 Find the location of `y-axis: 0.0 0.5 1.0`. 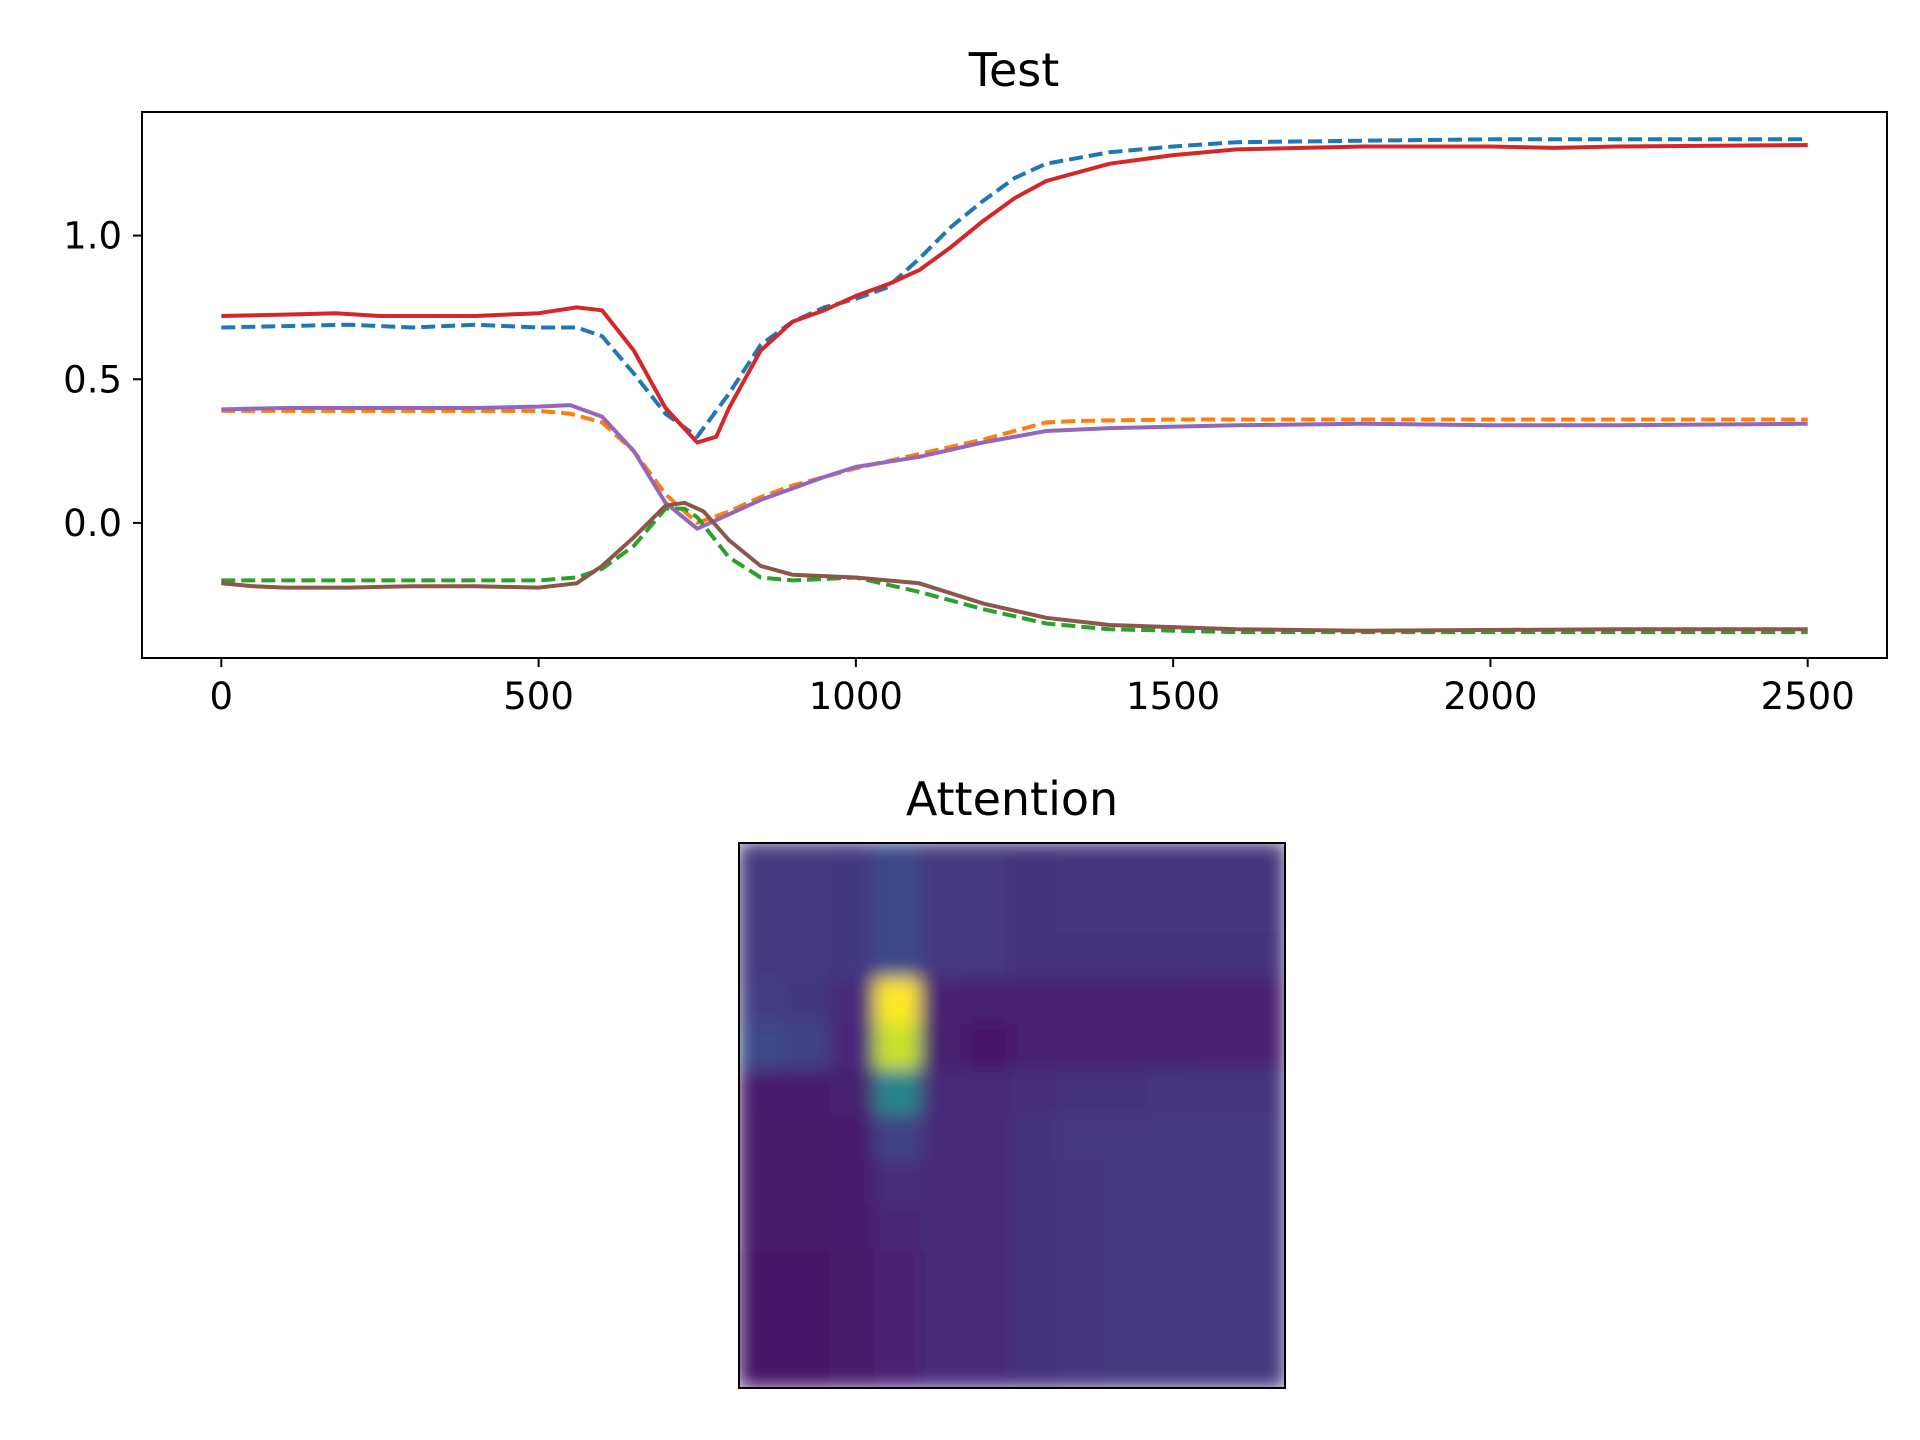

y-axis: 0.0 0.5 1.0 is located at coordinates (102, 380).